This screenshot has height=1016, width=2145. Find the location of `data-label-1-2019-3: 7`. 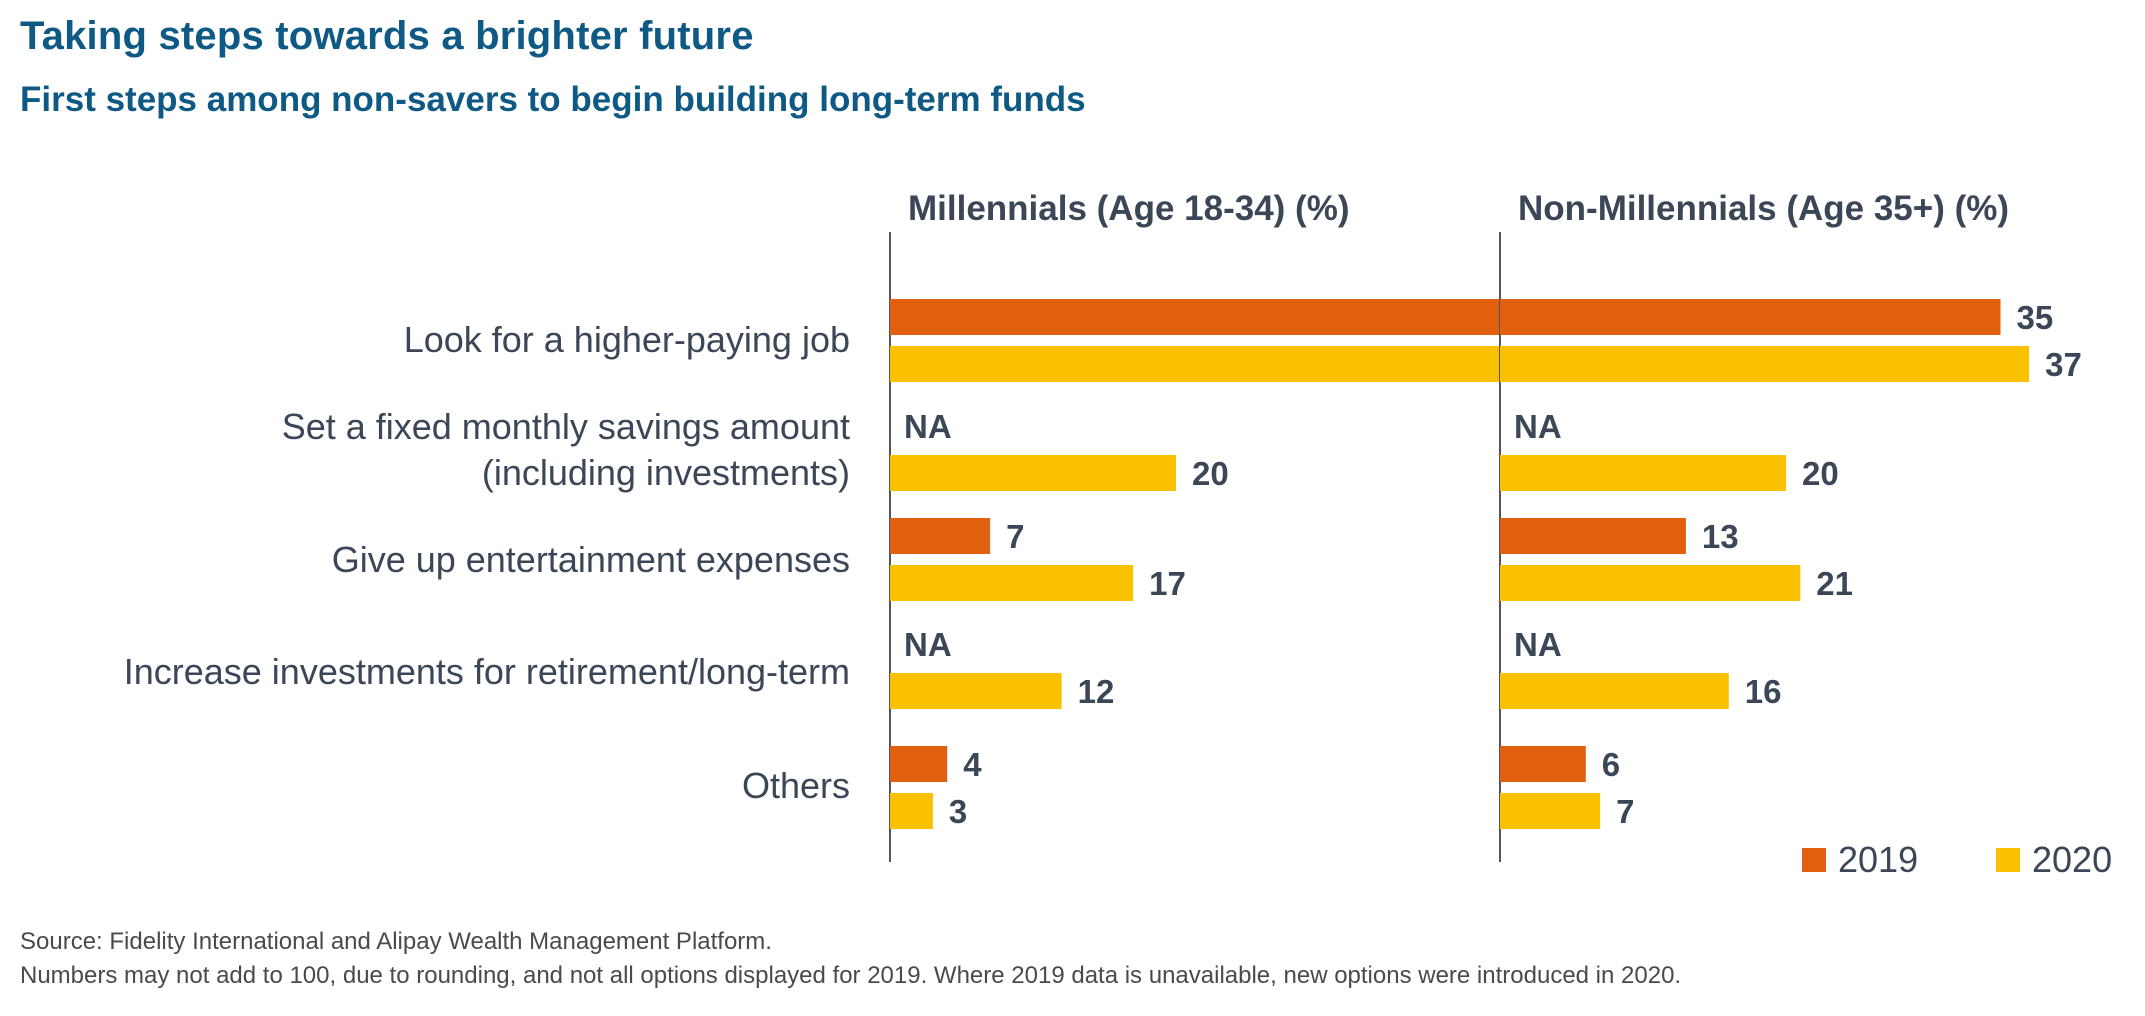

data-label-1-2019-3: 7 is located at coordinates (1015, 536).